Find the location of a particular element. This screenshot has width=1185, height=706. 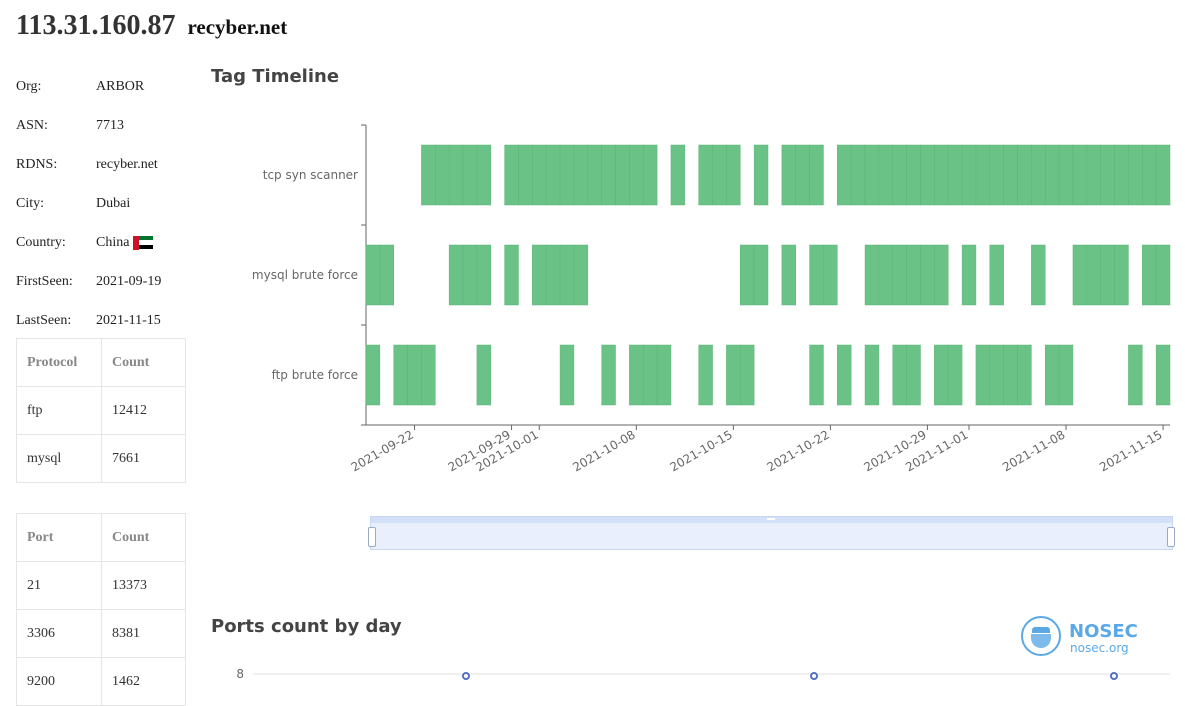

slider-track-bar is located at coordinates (771, 520).